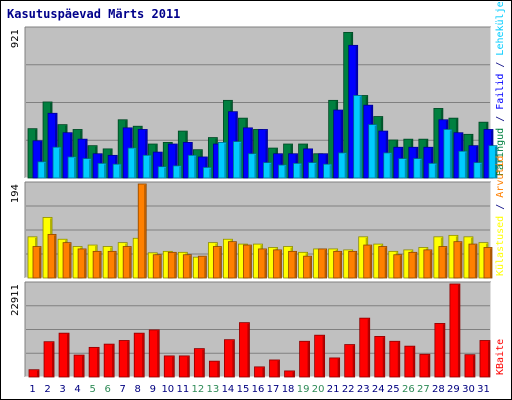  What do you see at coordinates (147, 166) in the screenshot?
I see `bar-top-Leheküljed-8` at bounding box center [147, 166].